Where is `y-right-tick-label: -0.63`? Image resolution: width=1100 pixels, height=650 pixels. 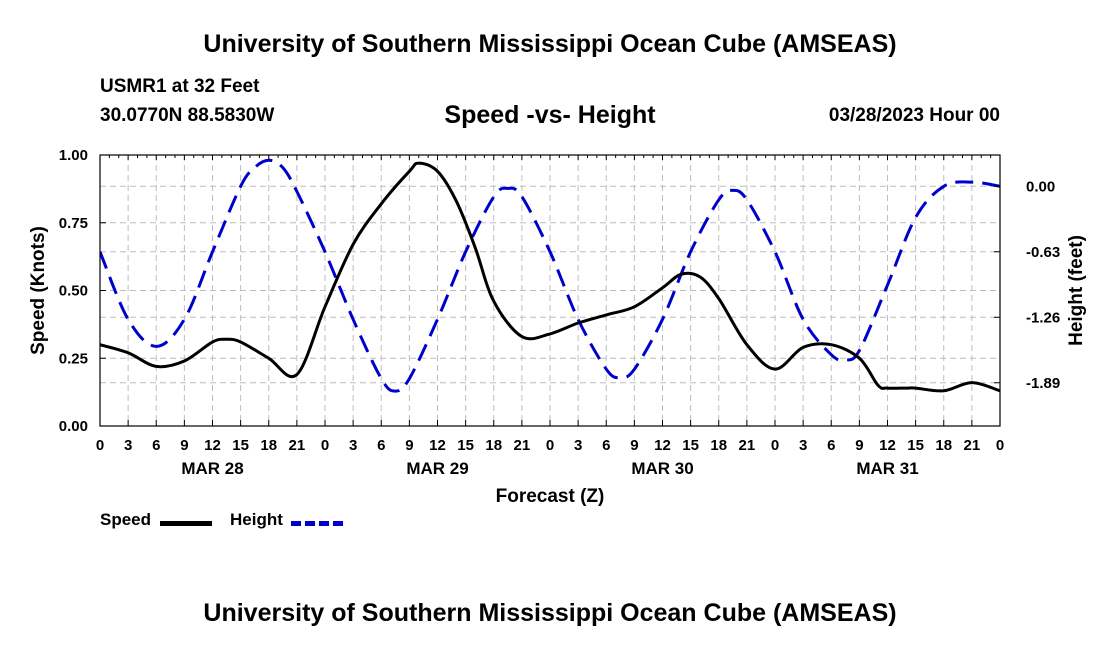
y-right-tick-label: -0.63 is located at coordinates (1043, 252).